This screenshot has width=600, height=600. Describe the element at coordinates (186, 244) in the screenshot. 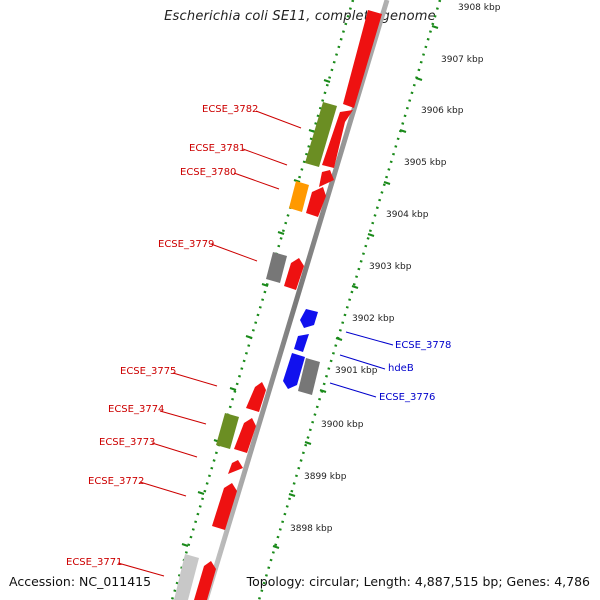

I see `gene-label-ecse-3779: ECSE_3779` at that location.